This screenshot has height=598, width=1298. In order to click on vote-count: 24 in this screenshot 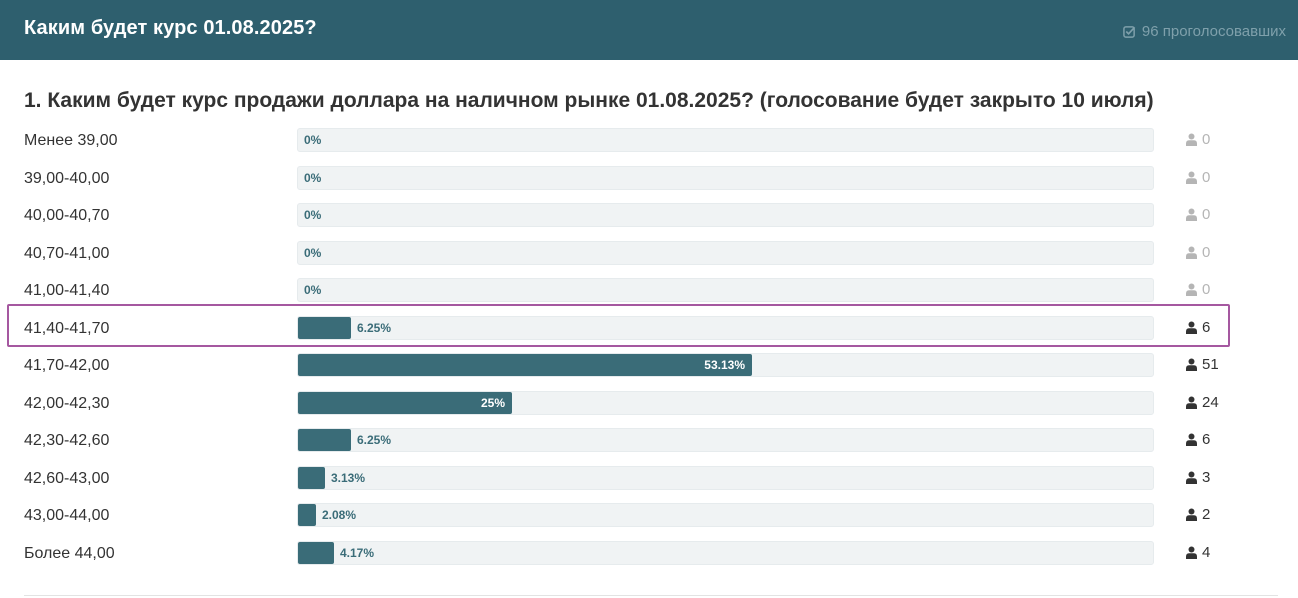, I will do `click(1202, 402)`.